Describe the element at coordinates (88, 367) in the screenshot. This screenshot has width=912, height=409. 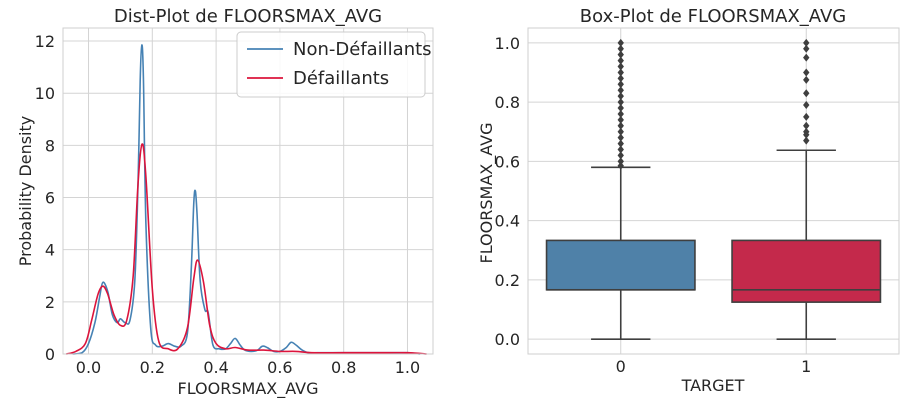
I see `dist-x-tick-label: 0.0` at that location.